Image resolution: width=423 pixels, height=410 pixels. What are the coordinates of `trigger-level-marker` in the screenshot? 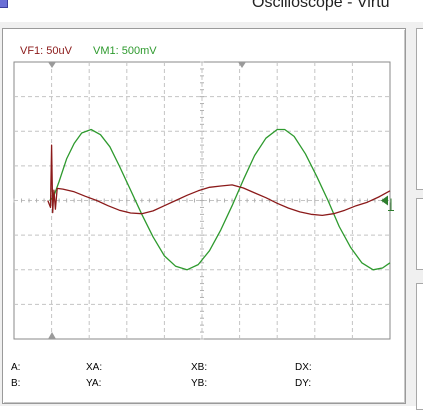 It's located at (384, 200).